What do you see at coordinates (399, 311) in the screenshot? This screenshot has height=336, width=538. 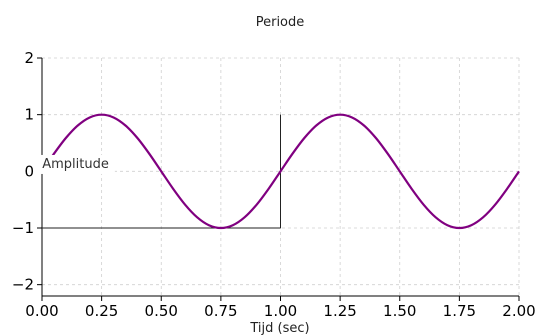 I see `x-tick-label-6: 1.50` at bounding box center [399, 311].